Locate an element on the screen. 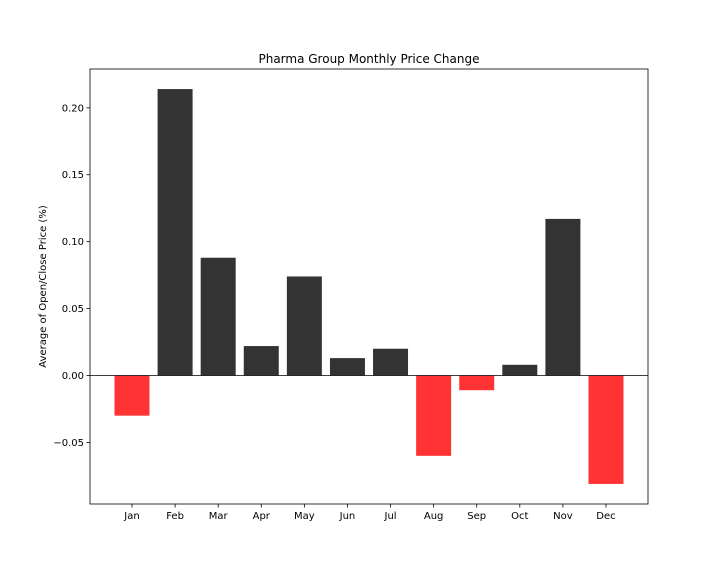 This screenshot has height=576, width=720. x-tick-label: Apr is located at coordinates (262, 516).